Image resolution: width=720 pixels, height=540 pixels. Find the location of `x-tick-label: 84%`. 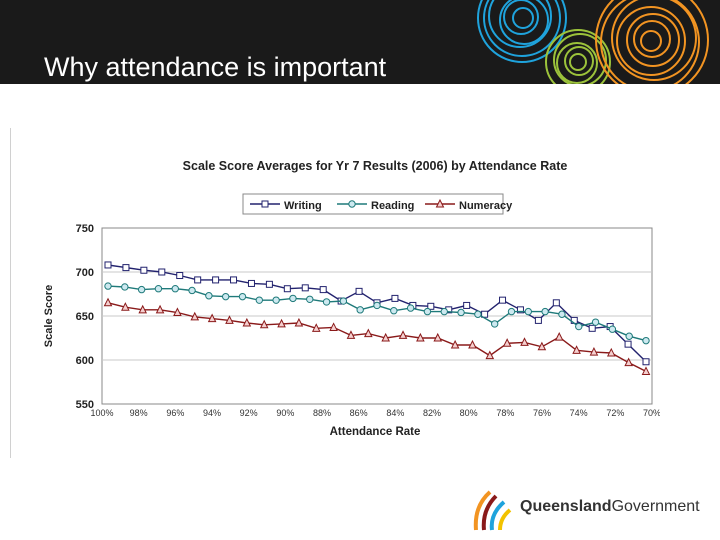

x-tick-label: 84% is located at coordinates (395, 413).